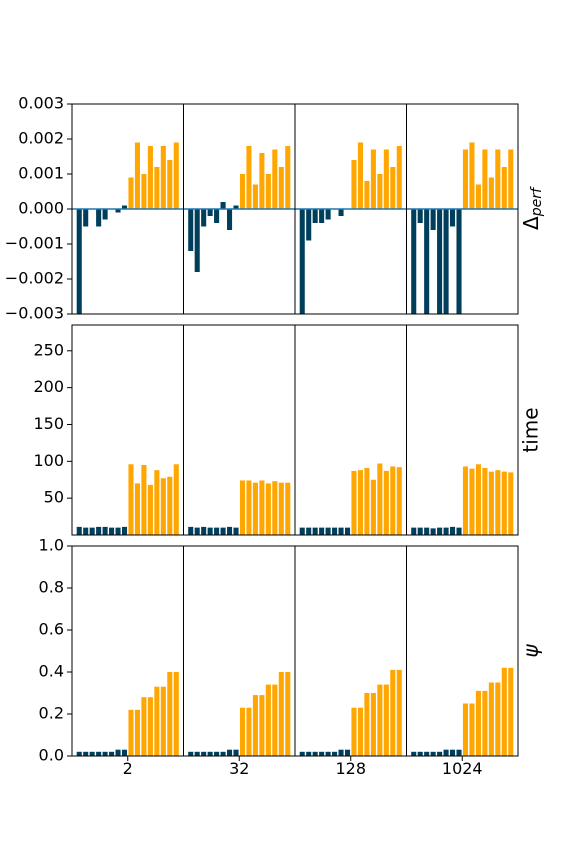 Image resolution: width=576 pixels, height=864 pixels. I want to click on x-tick-label: 32, so click(239, 768).